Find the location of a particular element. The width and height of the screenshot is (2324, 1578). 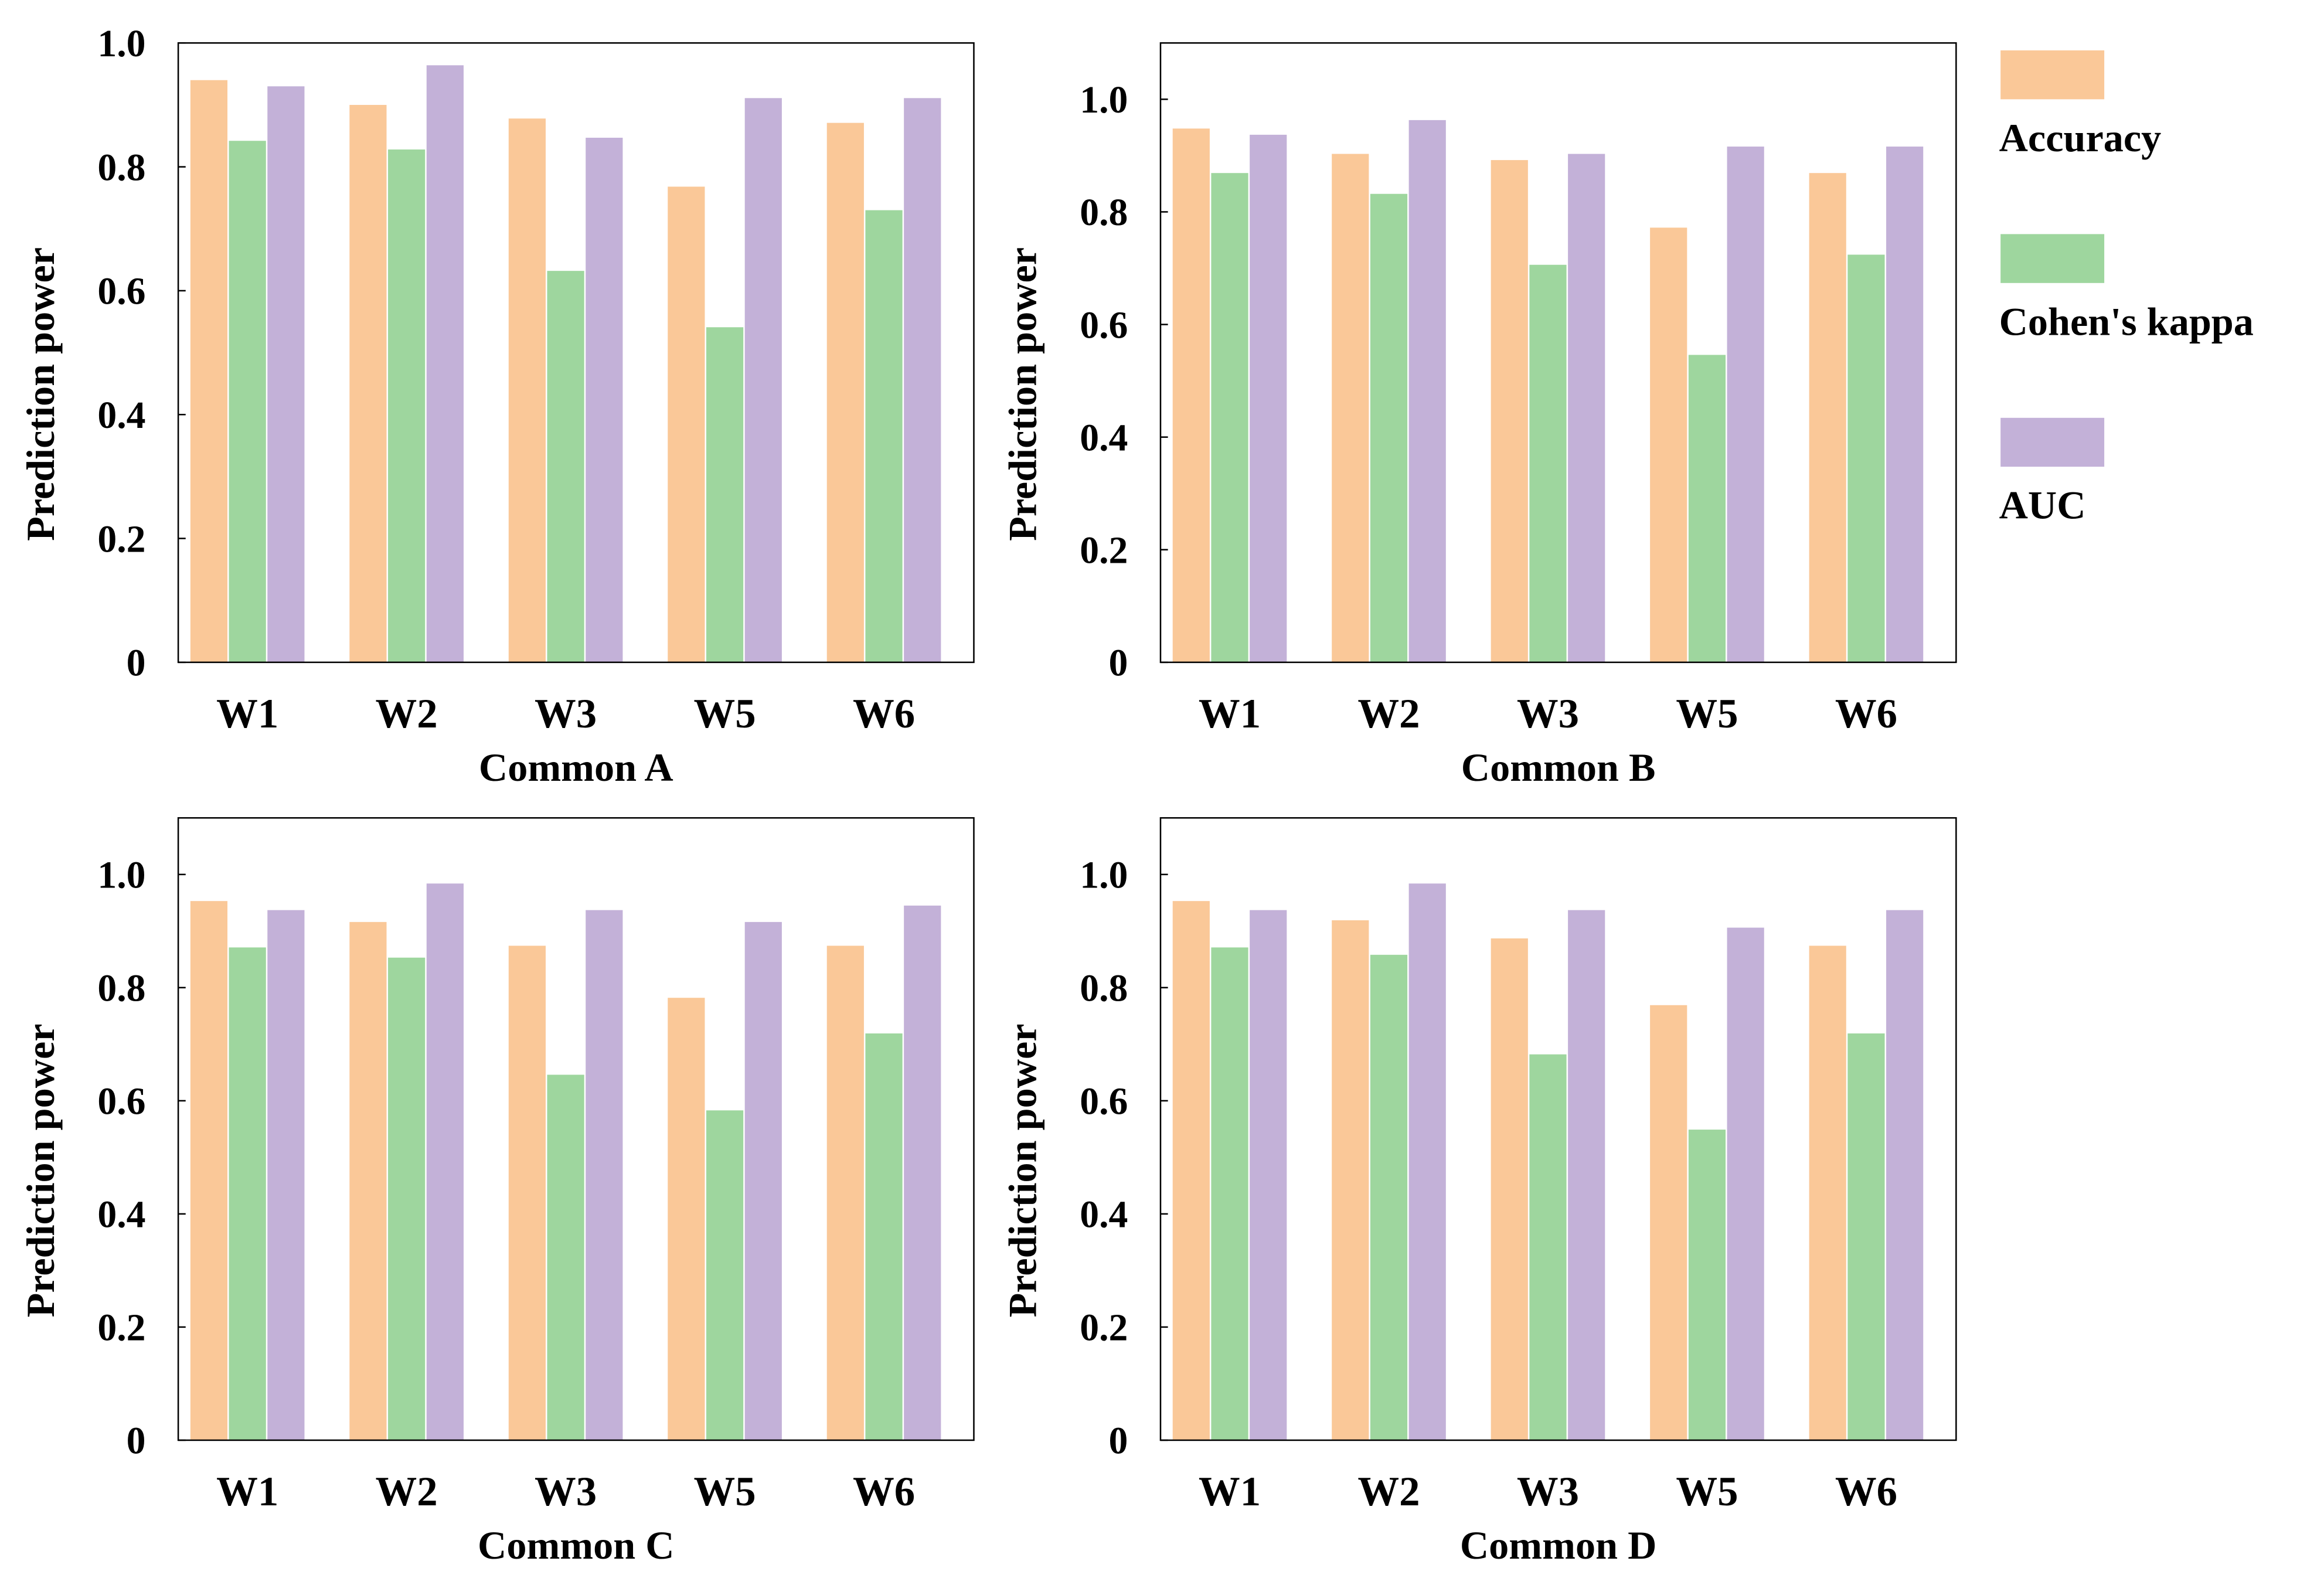

x-axis-label: Common A is located at coordinates (576, 767).